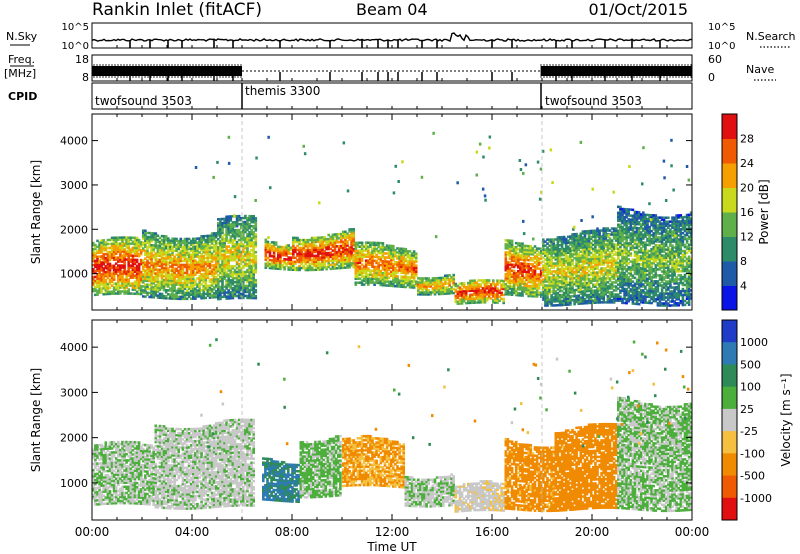  Describe the element at coordinates (390, 68) in the screenshot. I see `freq-panel: Freq. [MHz] 18 8 60 0 Nave` at that location.